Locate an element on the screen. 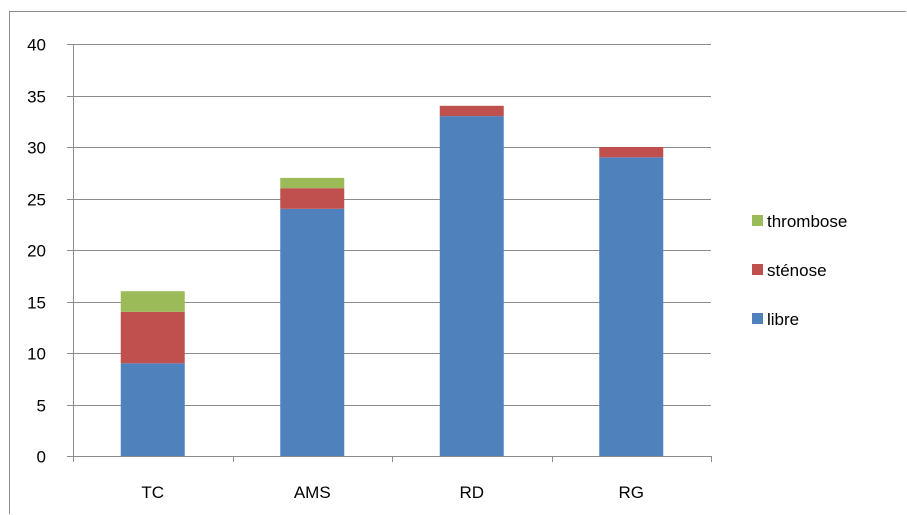 The width and height of the screenshot is (907, 515). legend-label: sténose is located at coordinates (797, 270).